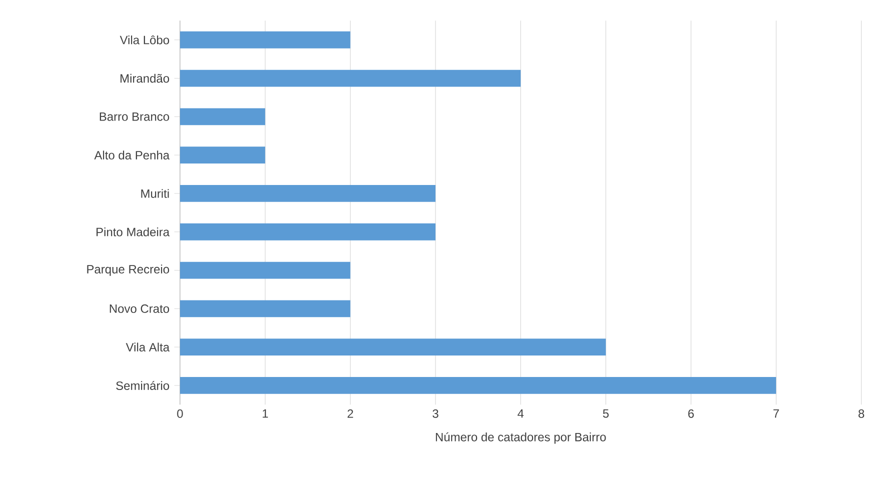 This screenshot has width=893, height=486. I want to click on y-tick-label: Novo Crato, so click(140, 308).